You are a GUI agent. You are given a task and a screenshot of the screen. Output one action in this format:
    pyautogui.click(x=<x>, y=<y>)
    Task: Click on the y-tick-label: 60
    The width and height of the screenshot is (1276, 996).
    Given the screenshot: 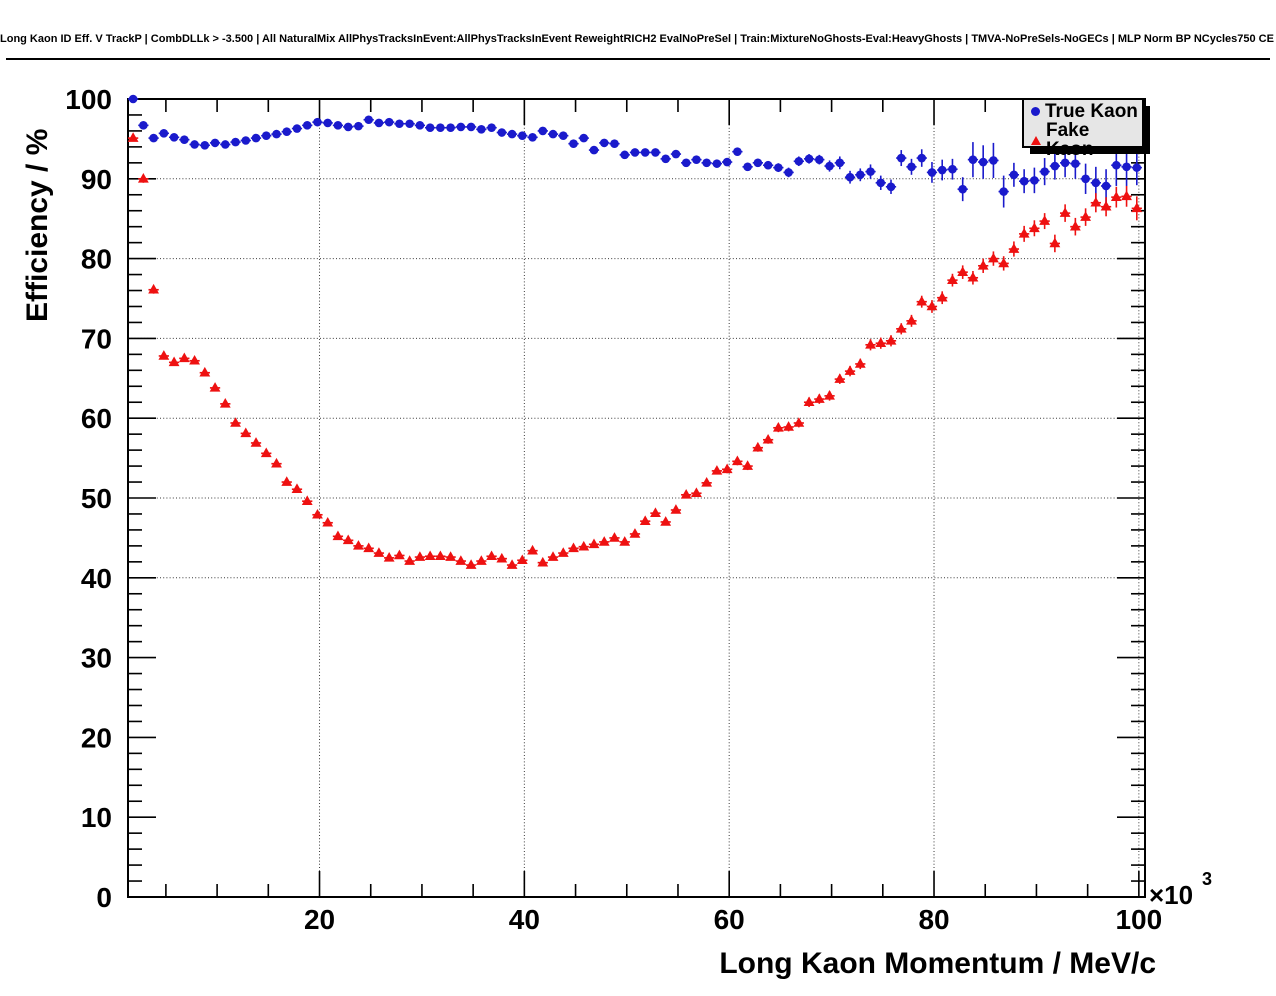 What is the action you would take?
    pyautogui.click(x=96, y=418)
    